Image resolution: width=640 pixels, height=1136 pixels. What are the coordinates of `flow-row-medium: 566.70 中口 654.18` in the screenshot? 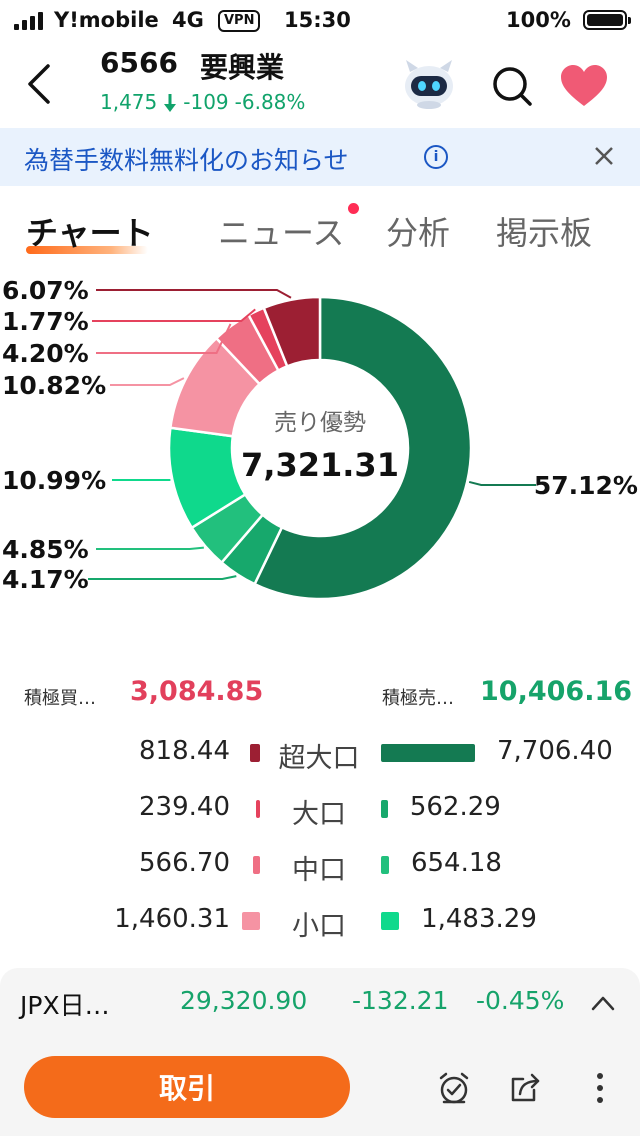 It's located at (320, 865).